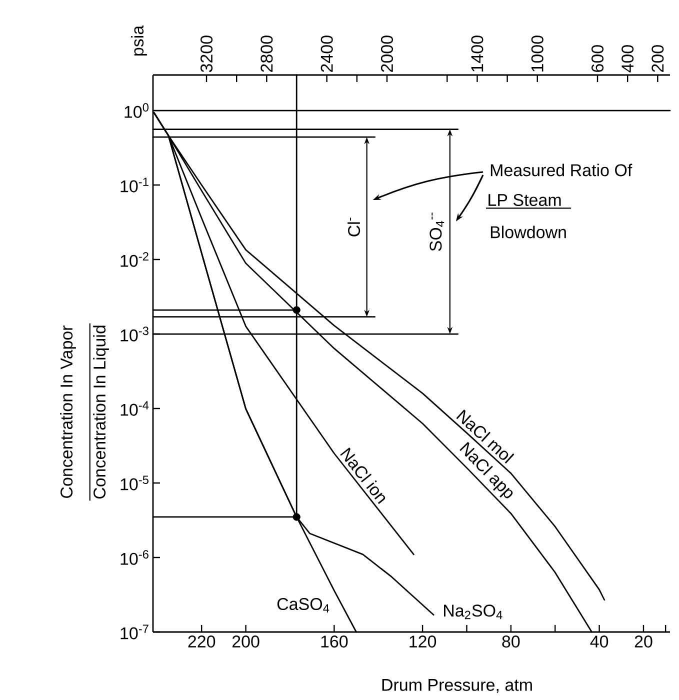 The width and height of the screenshot is (679, 700). I want to click on x-tick-label: 120, so click(423, 642).